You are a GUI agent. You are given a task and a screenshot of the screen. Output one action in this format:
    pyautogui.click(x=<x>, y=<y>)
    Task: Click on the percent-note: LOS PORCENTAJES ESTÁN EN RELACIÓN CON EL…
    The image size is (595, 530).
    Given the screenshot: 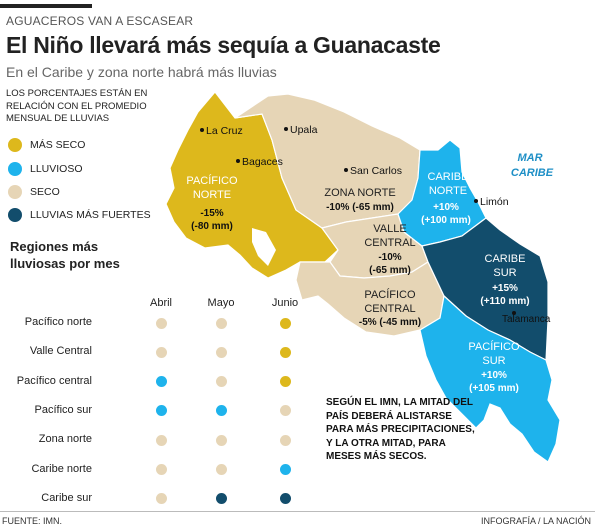 What is the action you would take?
    pyautogui.click(x=77, y=106)
    